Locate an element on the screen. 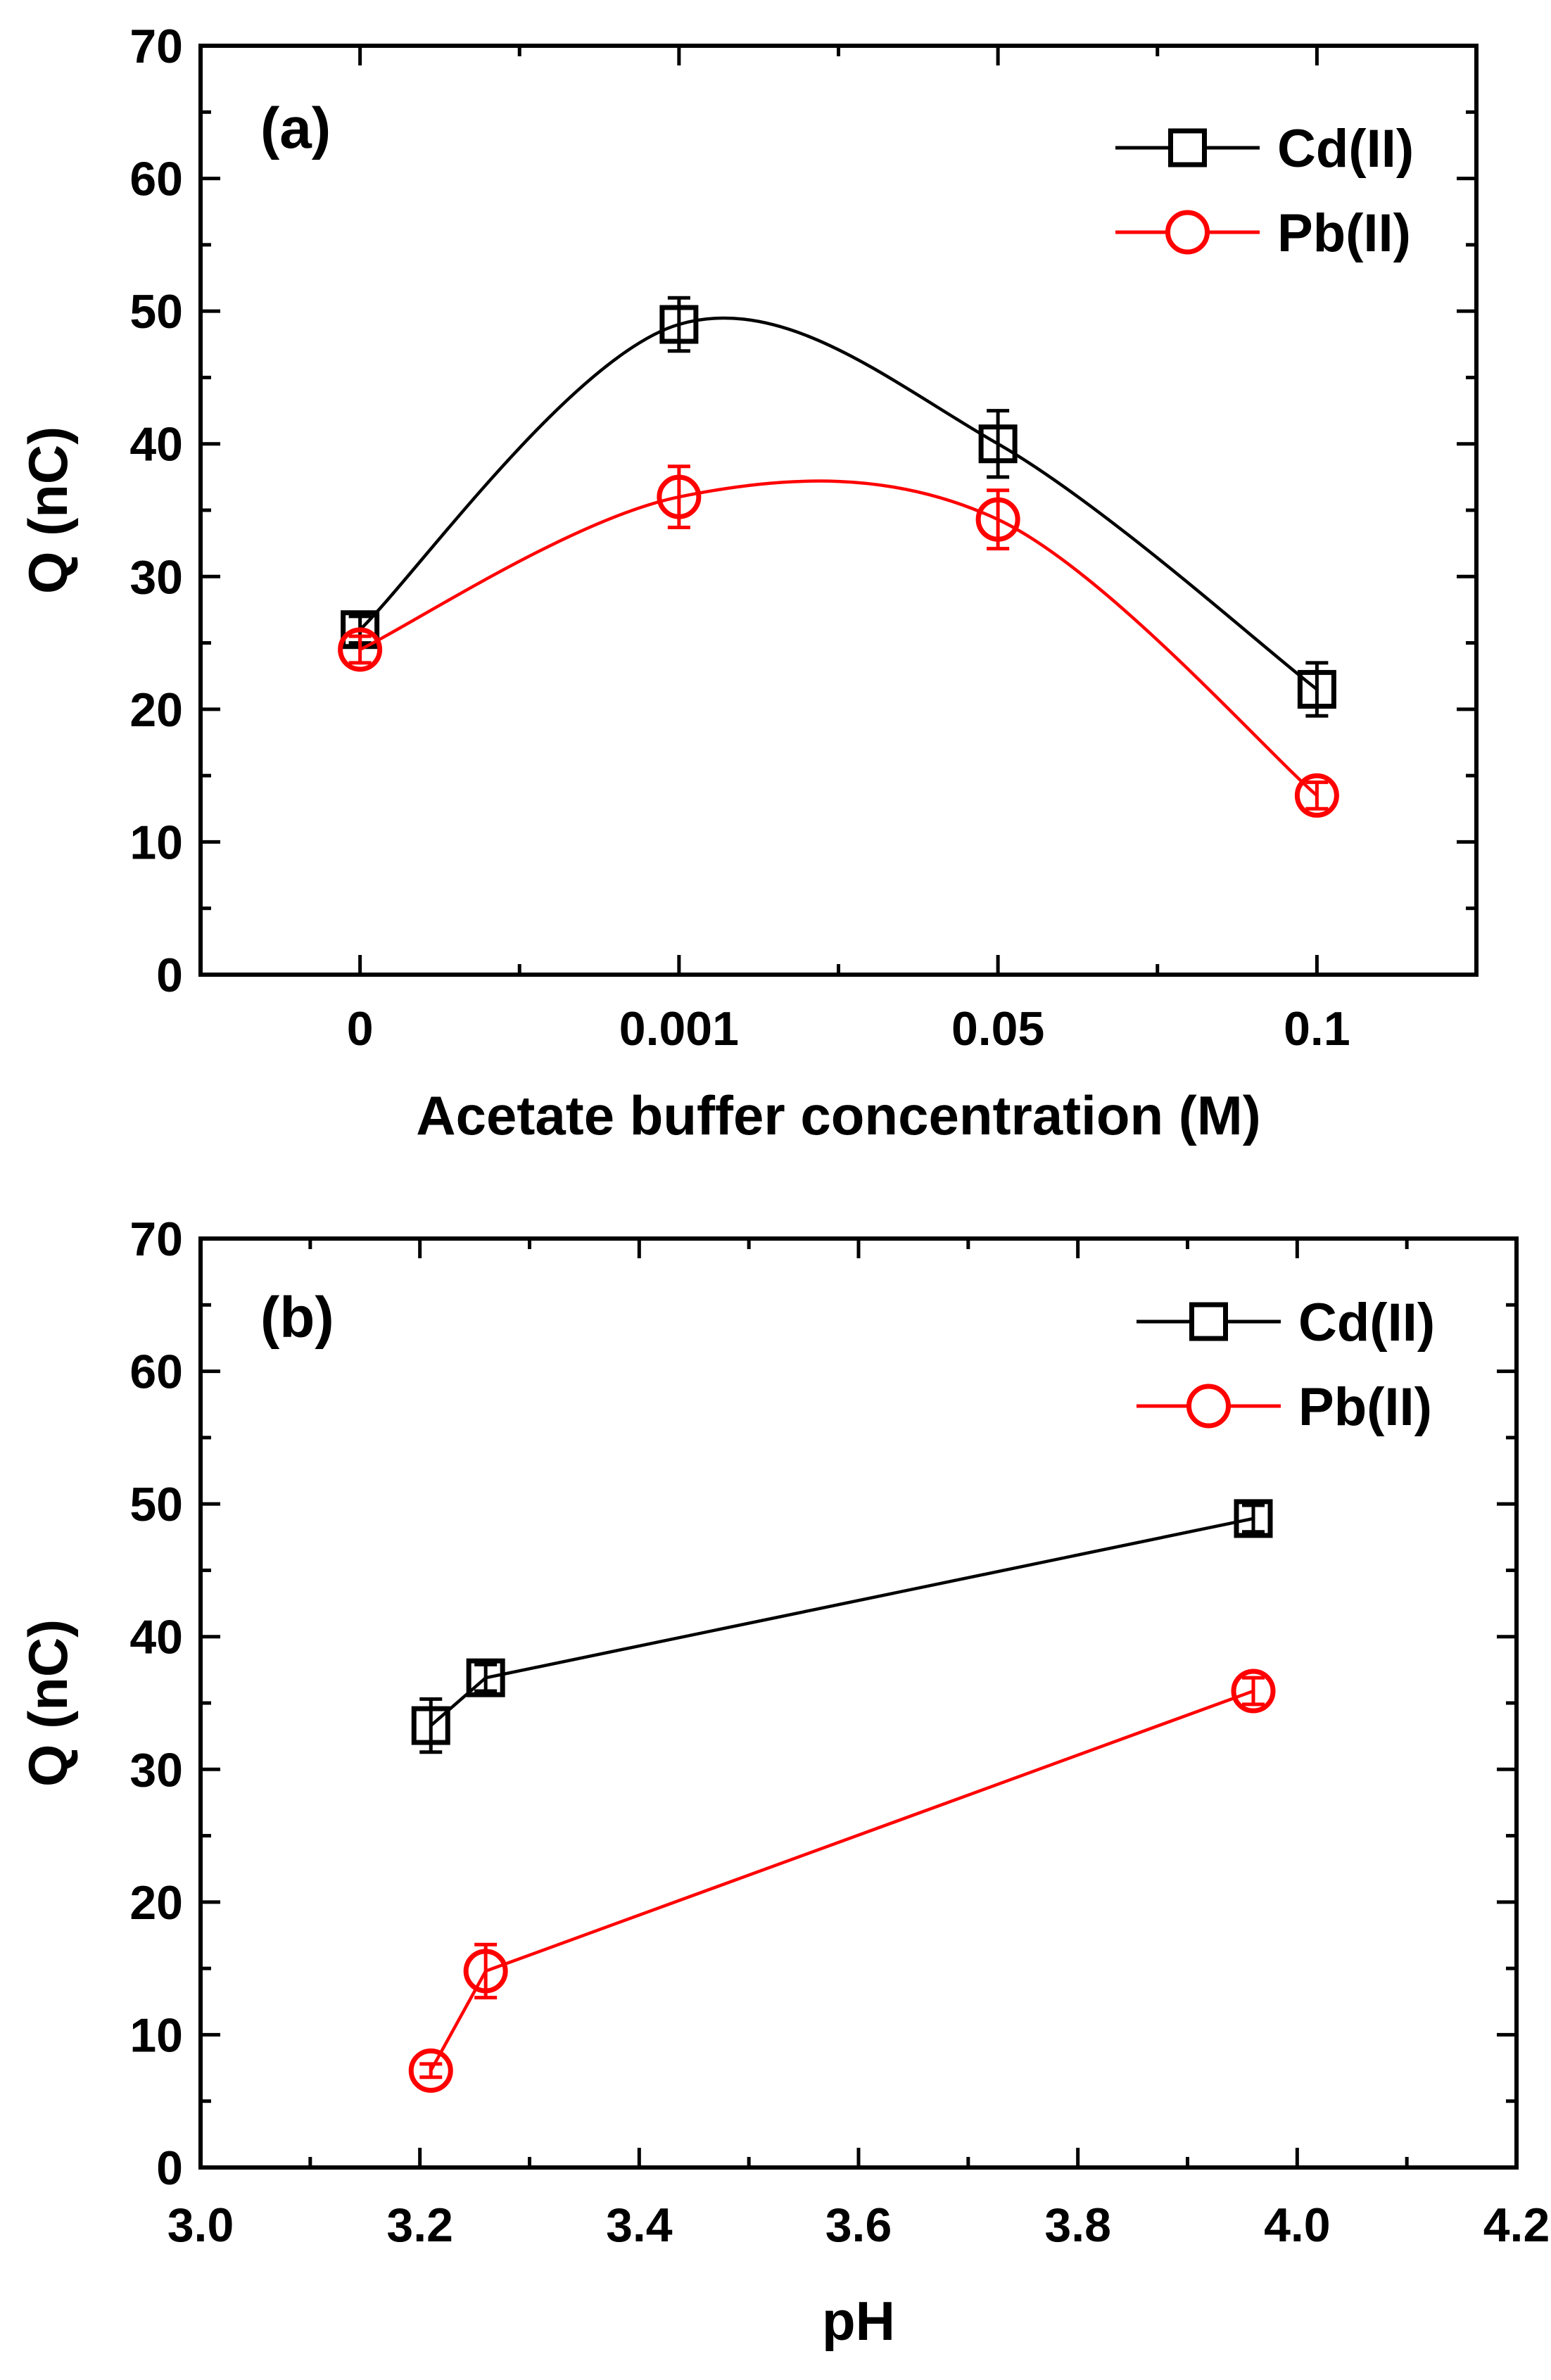 The image size is (1551, 2380). x-tick-label: 4.0 is located at coordinates (1298, 2225).